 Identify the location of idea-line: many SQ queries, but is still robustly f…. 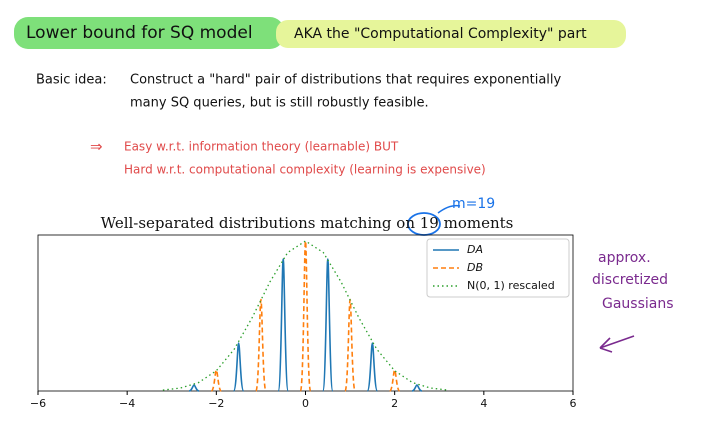
(279, 103).